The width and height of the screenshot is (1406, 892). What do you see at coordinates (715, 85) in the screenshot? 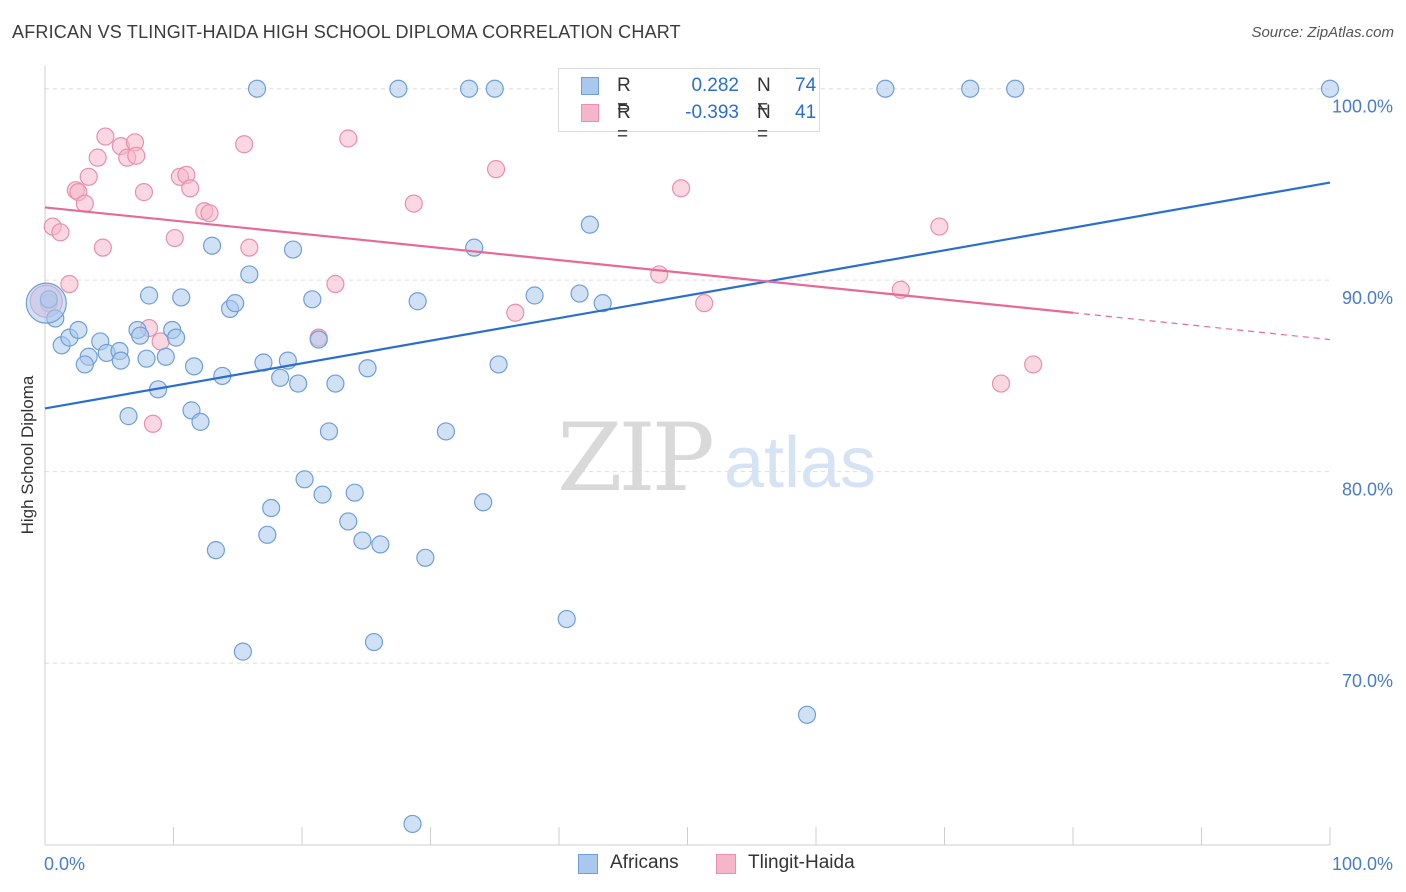
I see `legend-r-value: 0.282` at bounding box center [715, 85].